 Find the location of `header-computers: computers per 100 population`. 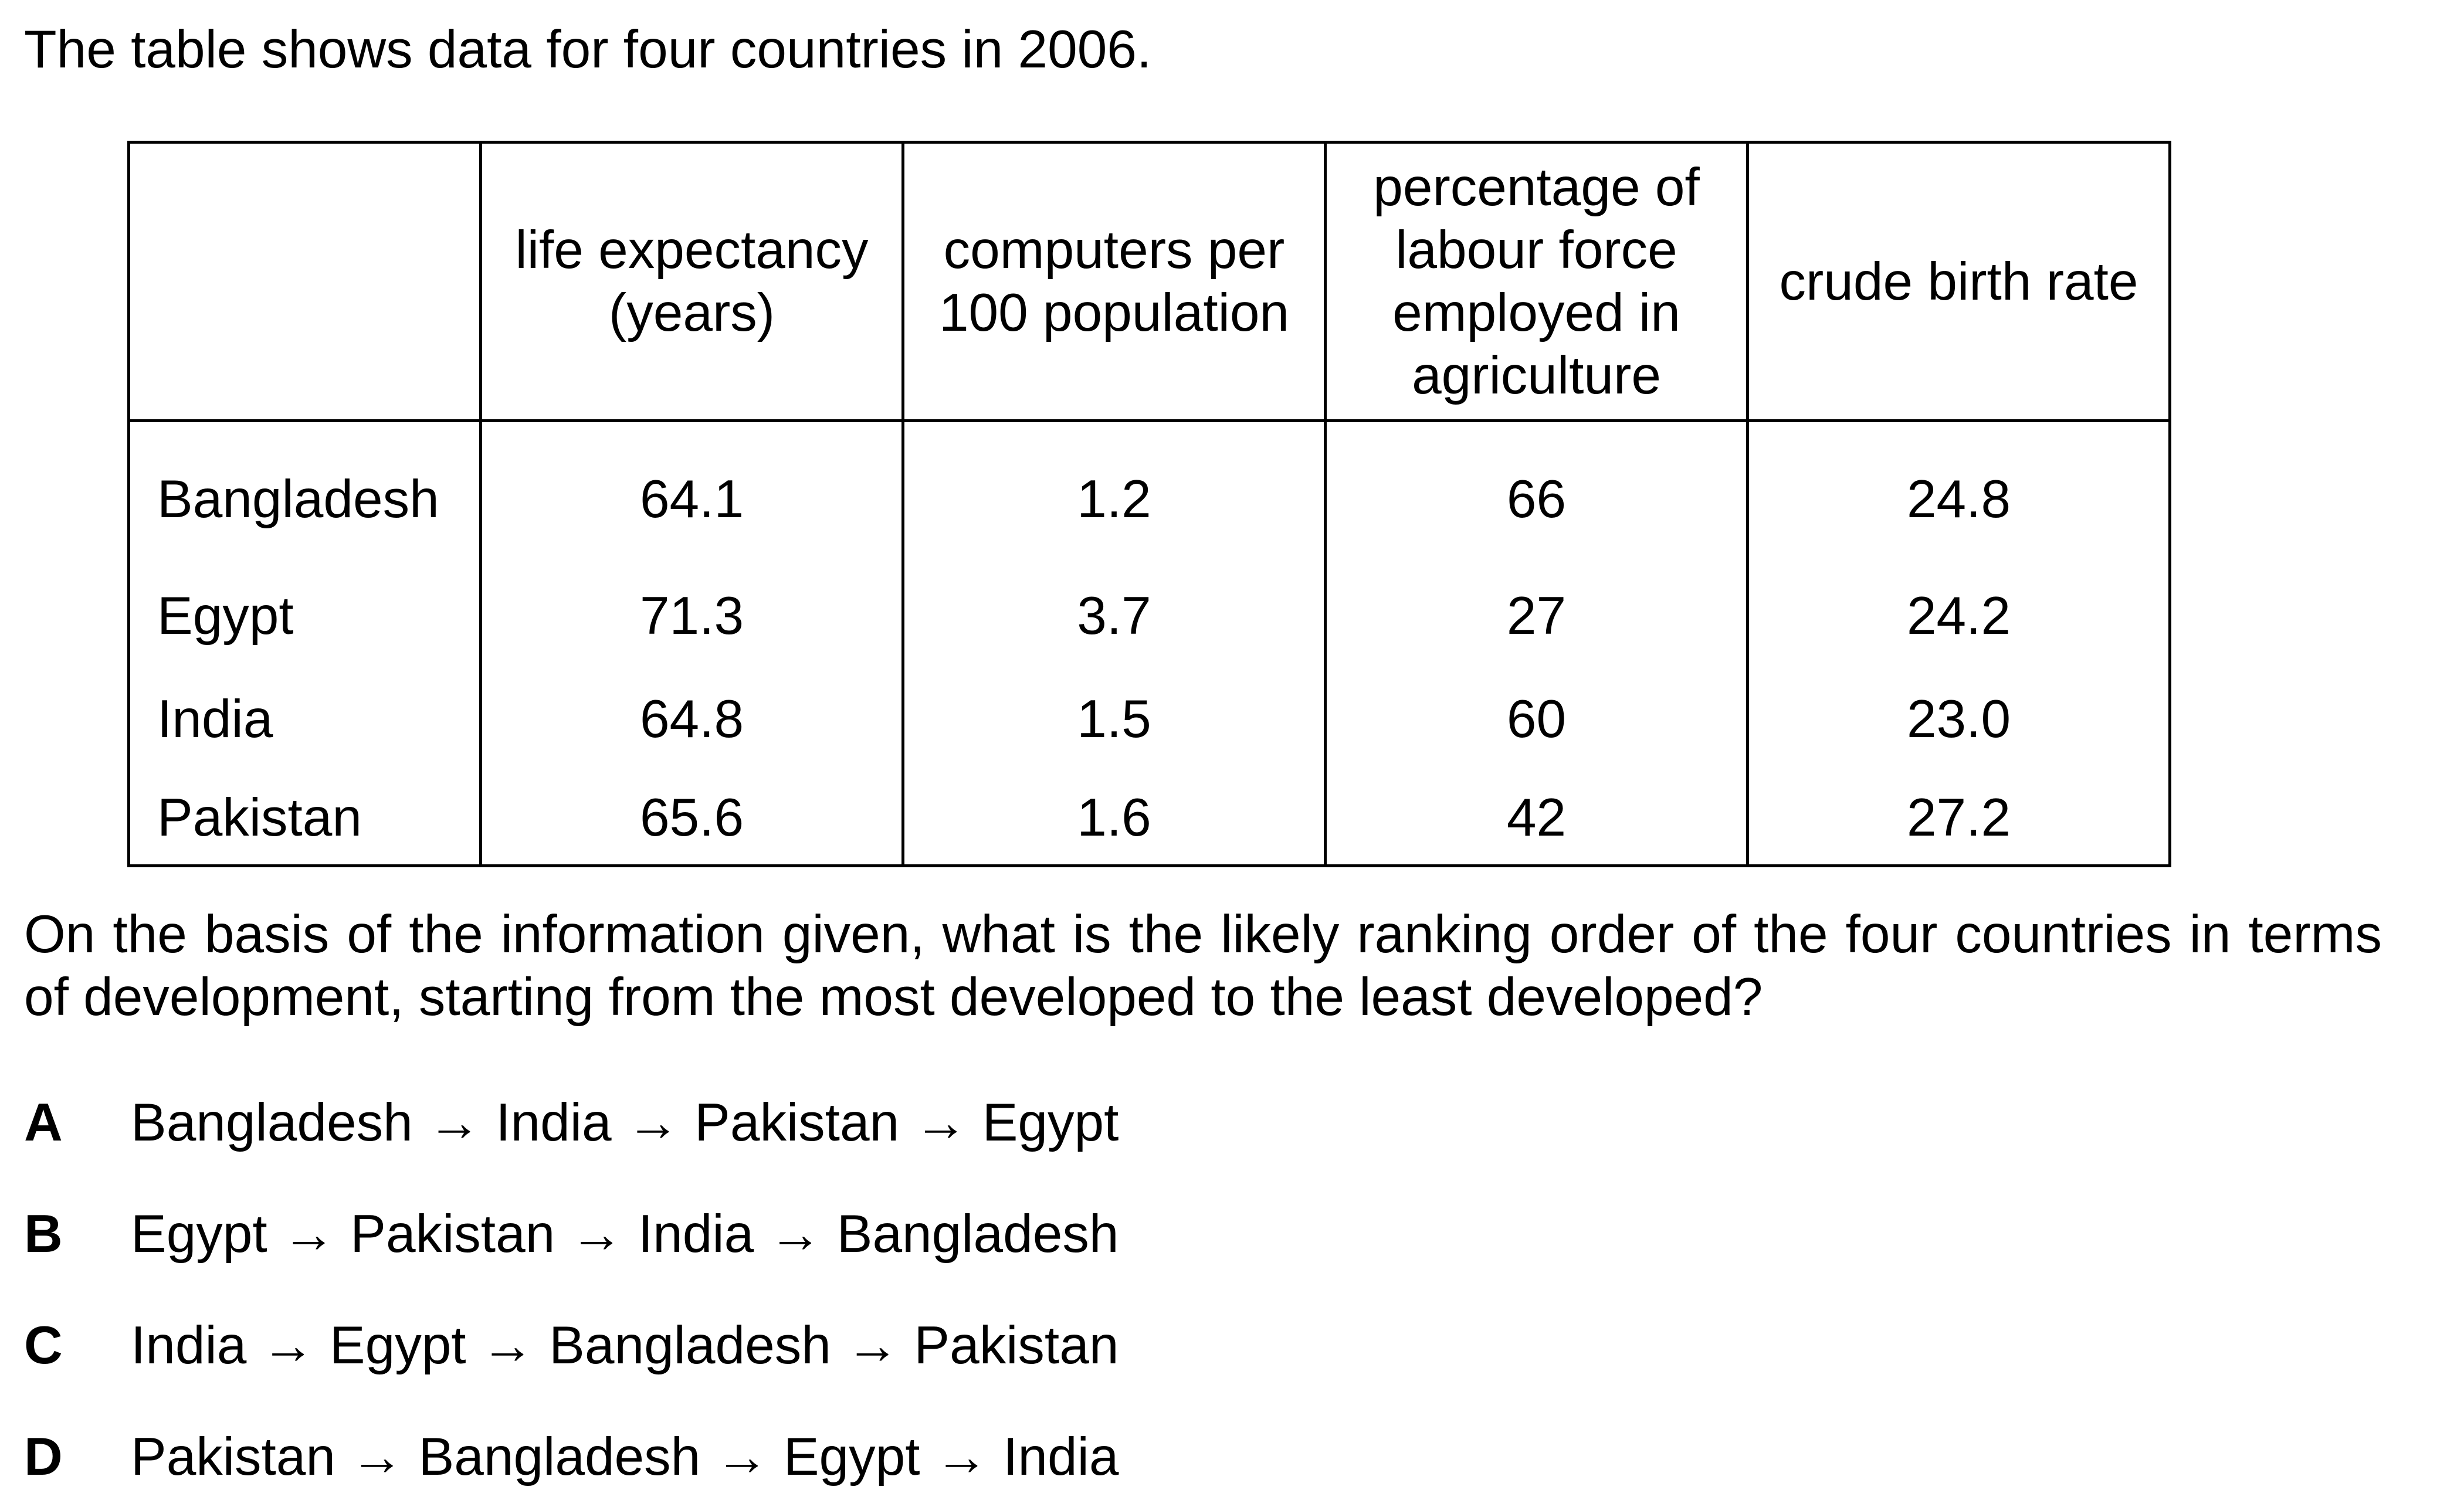

header-computers: computers per 100 population is located at coordinates (1114, 282).